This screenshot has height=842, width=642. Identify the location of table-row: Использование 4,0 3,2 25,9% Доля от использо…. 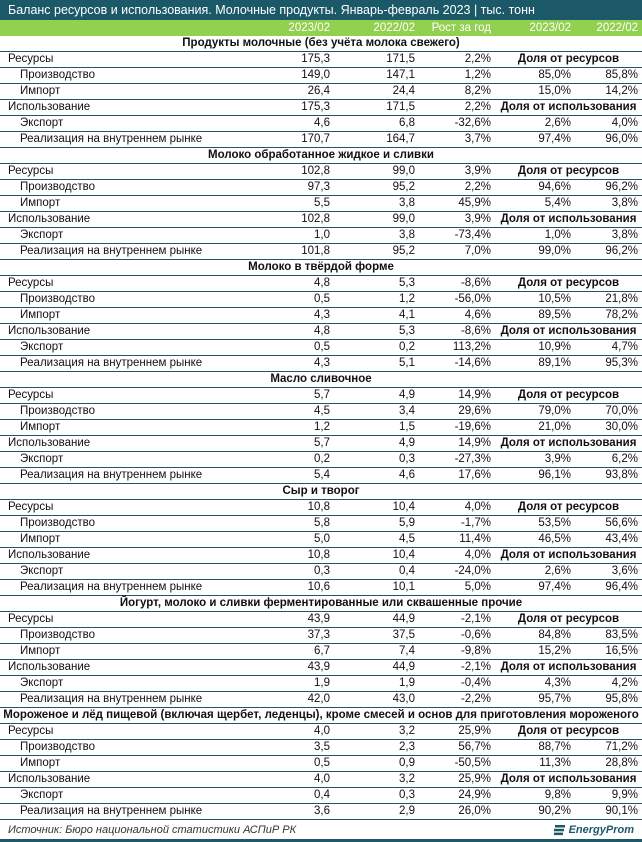
(321, 780).